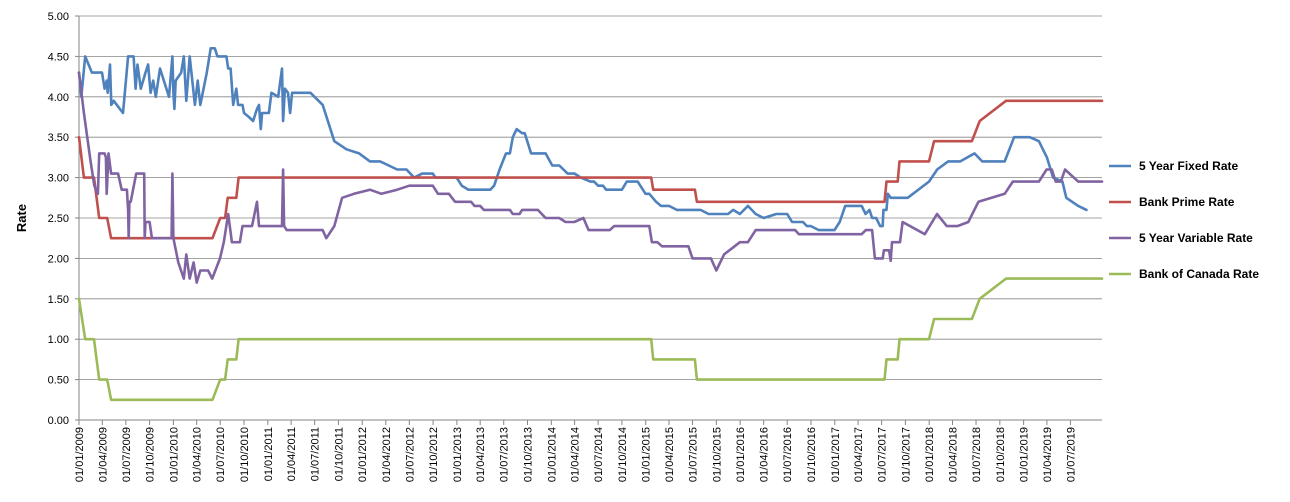 The height and width of the screenshot is (502, 1290). Describe the element at coordinates (788, 454) in the screenshot. I see `x-tick-label: 01/07/2016` at that location.